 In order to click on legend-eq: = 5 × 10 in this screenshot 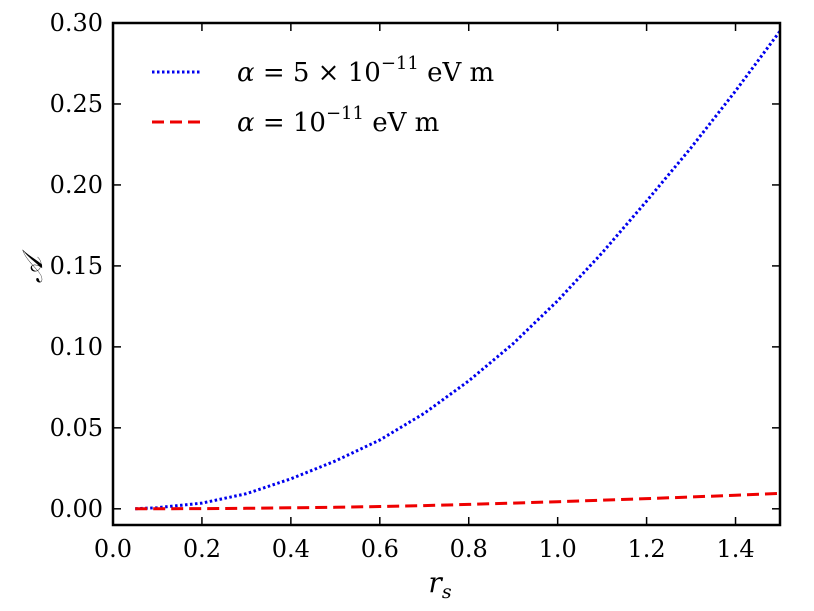, I will do `click(318, 73)`.